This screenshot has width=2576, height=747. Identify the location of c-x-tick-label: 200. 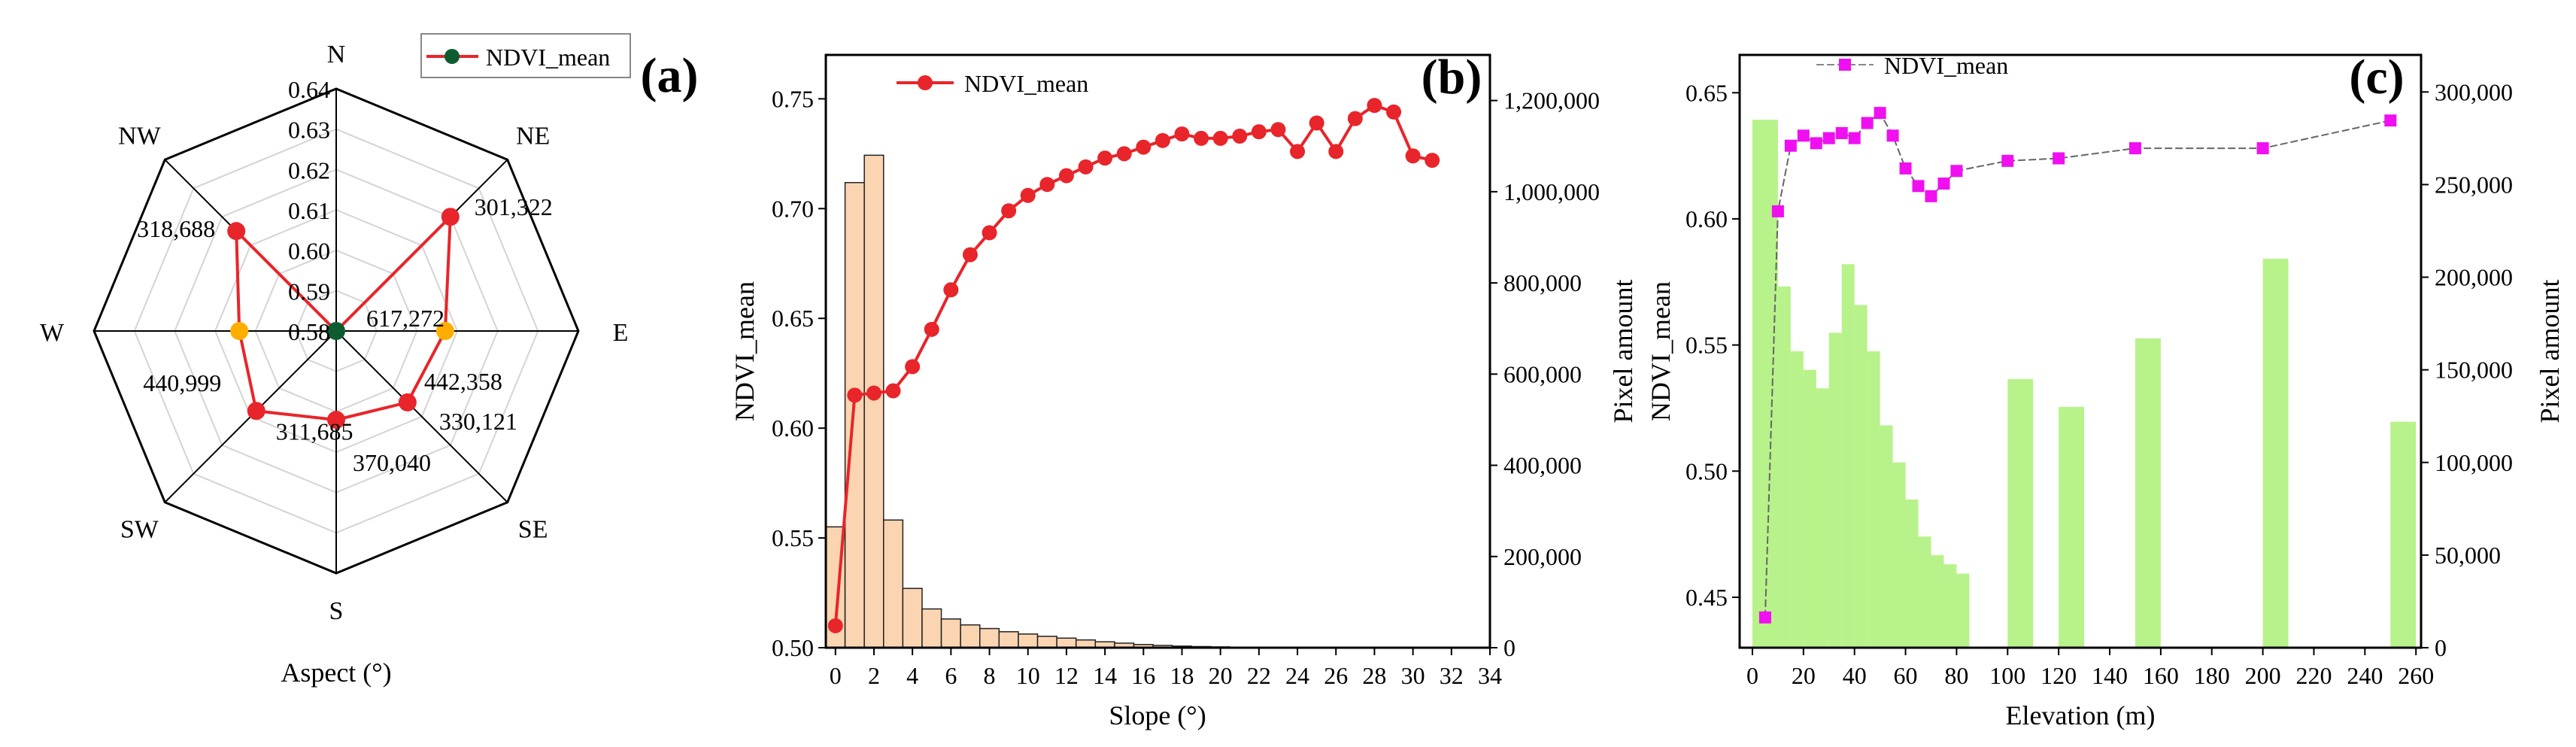
(2263, 675).